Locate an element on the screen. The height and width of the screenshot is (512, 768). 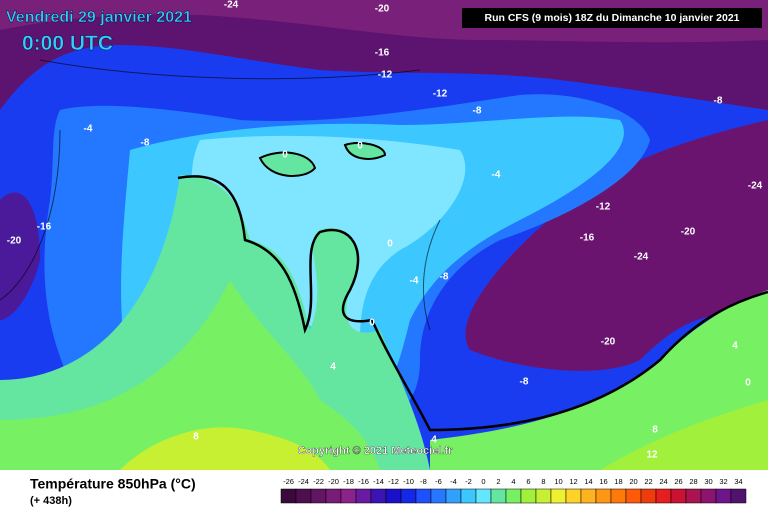
colorbar-tick-label: 14 is located at coordinates (588, 481).